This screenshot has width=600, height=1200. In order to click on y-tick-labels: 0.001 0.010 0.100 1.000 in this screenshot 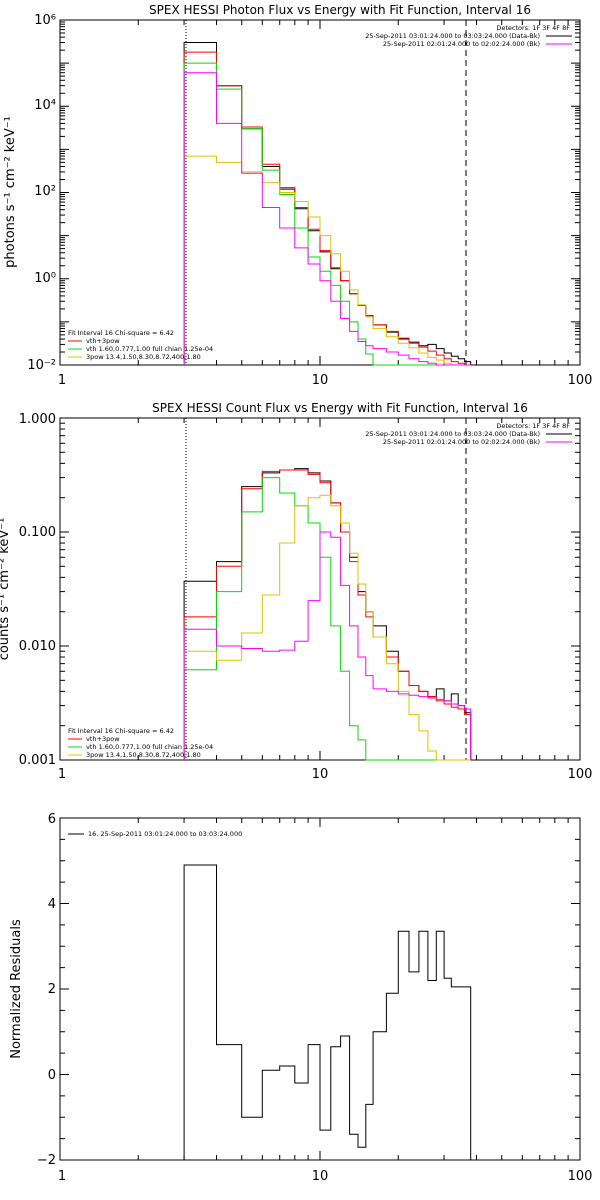, I will do `click(37, 590)`.